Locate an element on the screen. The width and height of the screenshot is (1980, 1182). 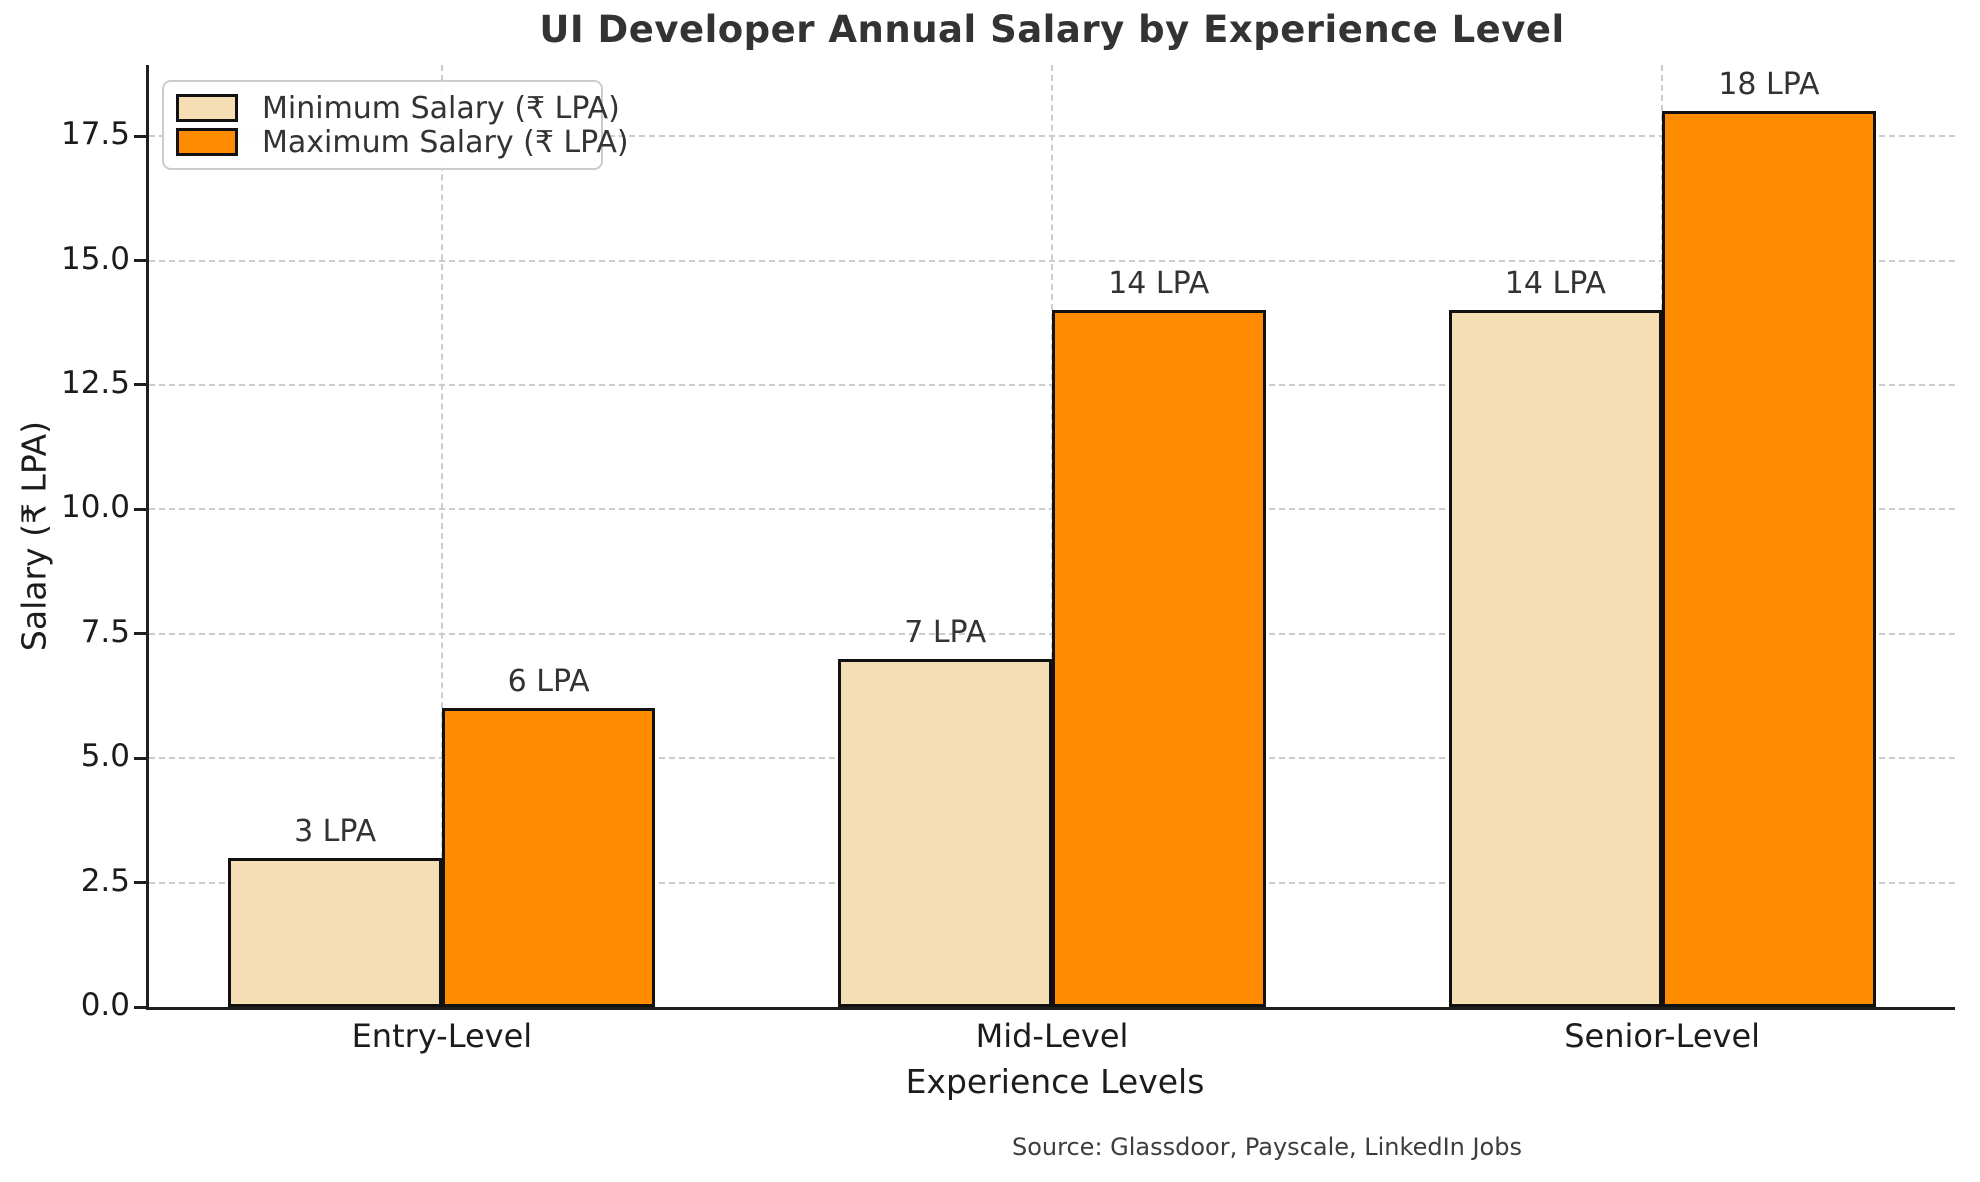
y-tick-label: 17.5 is located at coordinates (95, 134).